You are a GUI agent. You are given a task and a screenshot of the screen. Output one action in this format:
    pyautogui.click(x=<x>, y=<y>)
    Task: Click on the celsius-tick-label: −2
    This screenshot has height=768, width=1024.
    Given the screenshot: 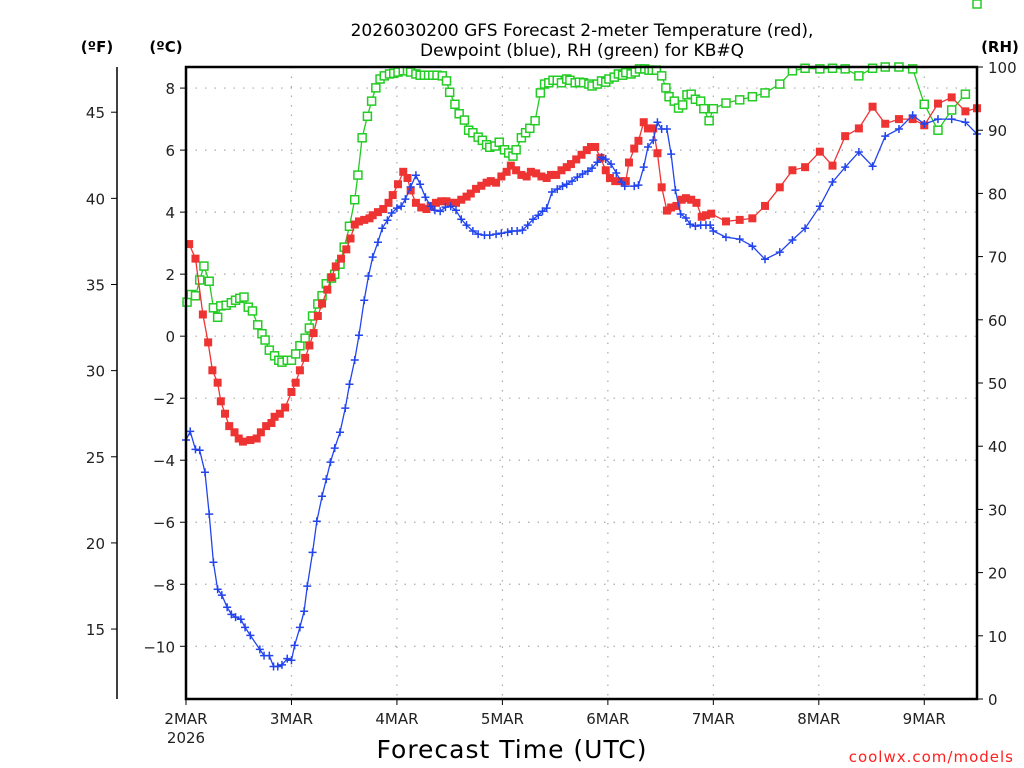 What is the action you would take?
    pyautogui.click(x=164, y=399)
    